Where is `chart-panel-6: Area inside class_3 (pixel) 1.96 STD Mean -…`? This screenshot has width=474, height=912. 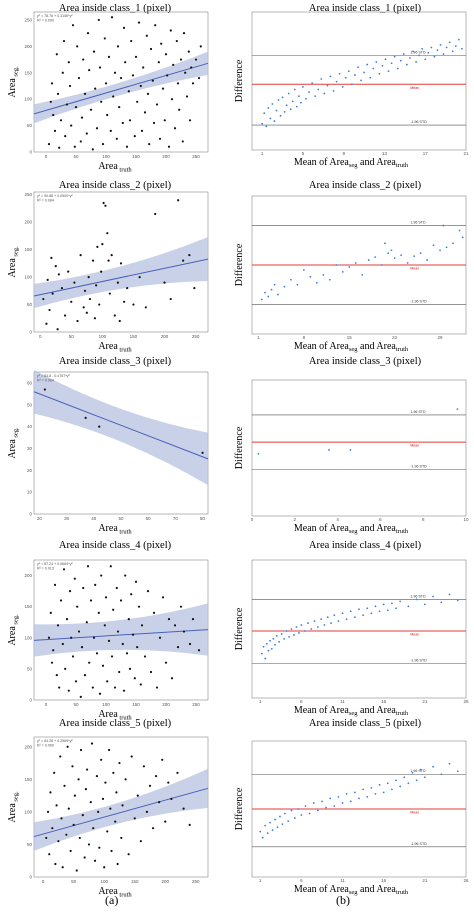 chart-panel-6: Area inside class_3 (pixel) 1.96 STD Mean -… is located at coordinates (351, 445).